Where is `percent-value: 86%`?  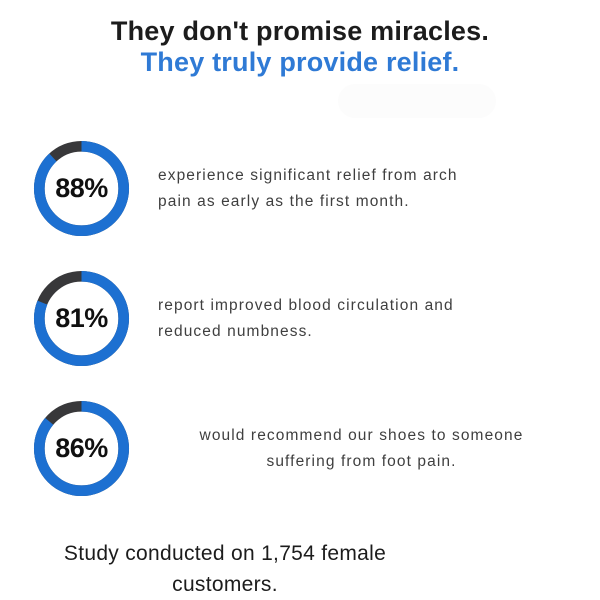
percent-value: 86% is located at coordinates (81, 448).